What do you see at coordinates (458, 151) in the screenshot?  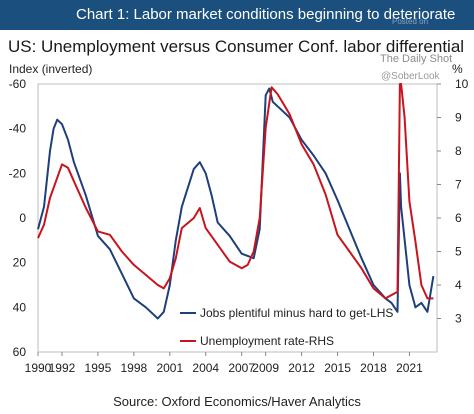 I see `y-tick-label-right: 8` at bounding box center [458, 151].